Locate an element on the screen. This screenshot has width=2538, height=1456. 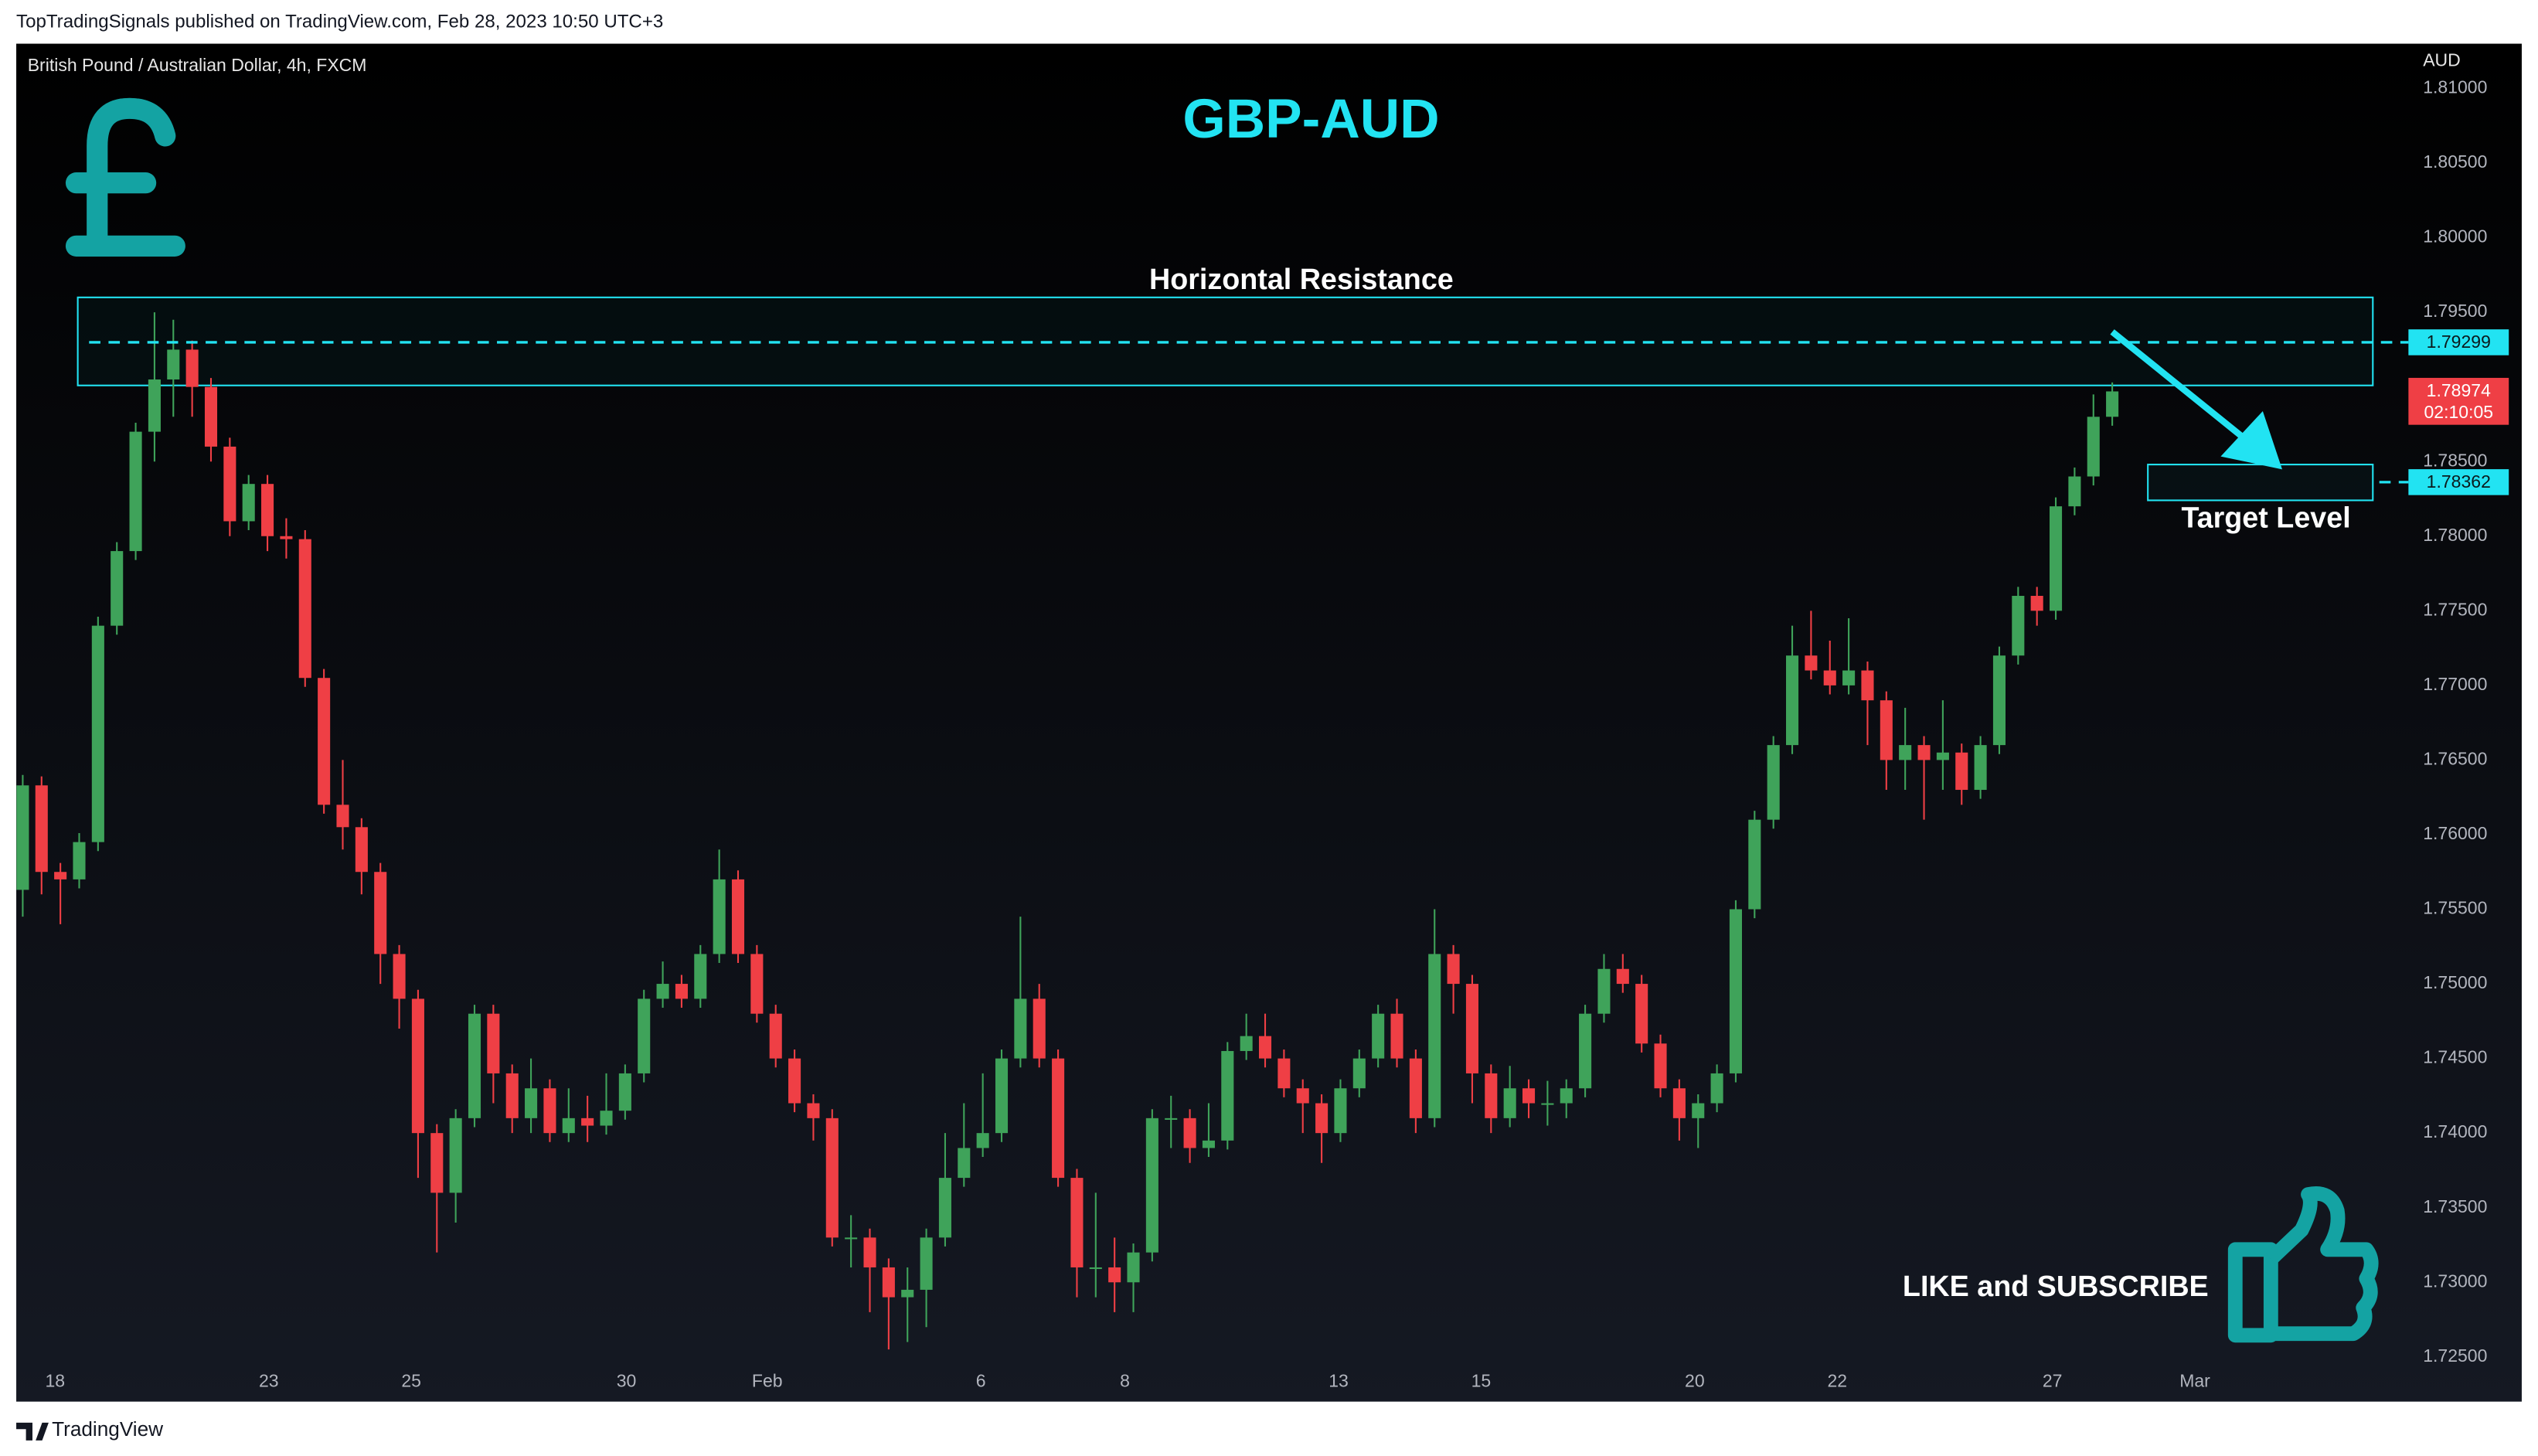
last-price-label: 1.78974 is located at coordinates (2459, 390).